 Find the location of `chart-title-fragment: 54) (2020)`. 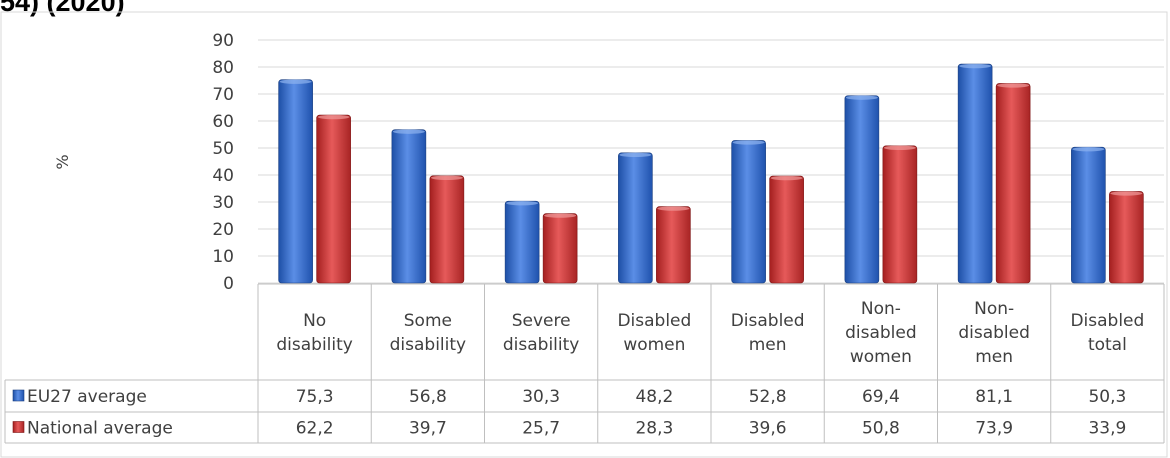

chart-title-fragment: 54) (2020) is located at coordinates (62, 8).